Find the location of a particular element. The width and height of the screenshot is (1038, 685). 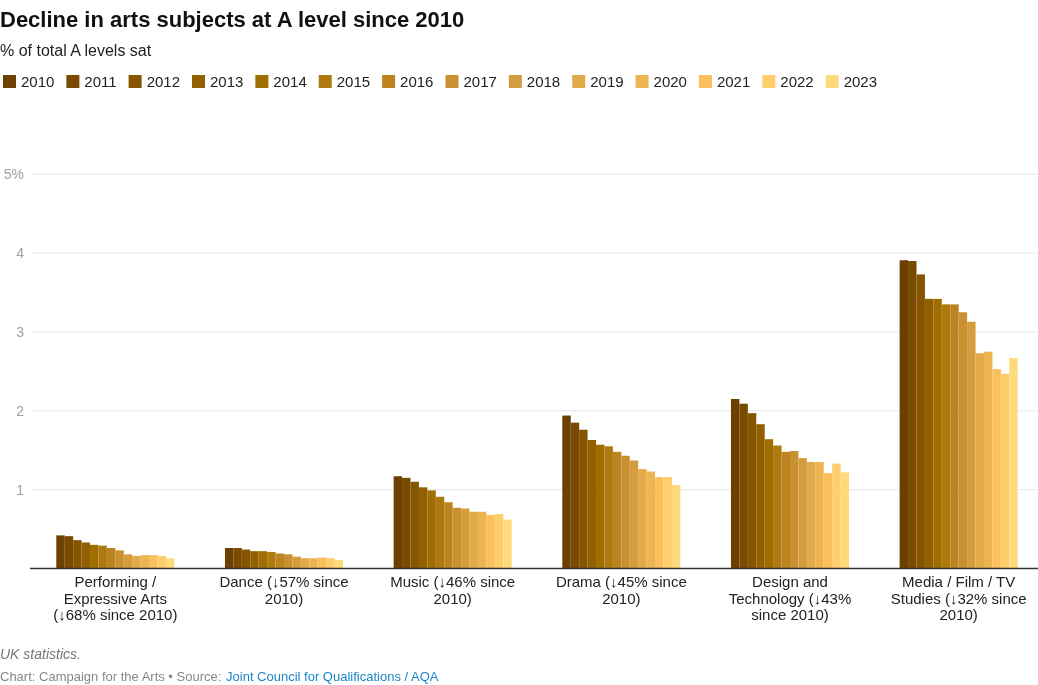

legend-label: 2021 is located at coordinates (733, 81).